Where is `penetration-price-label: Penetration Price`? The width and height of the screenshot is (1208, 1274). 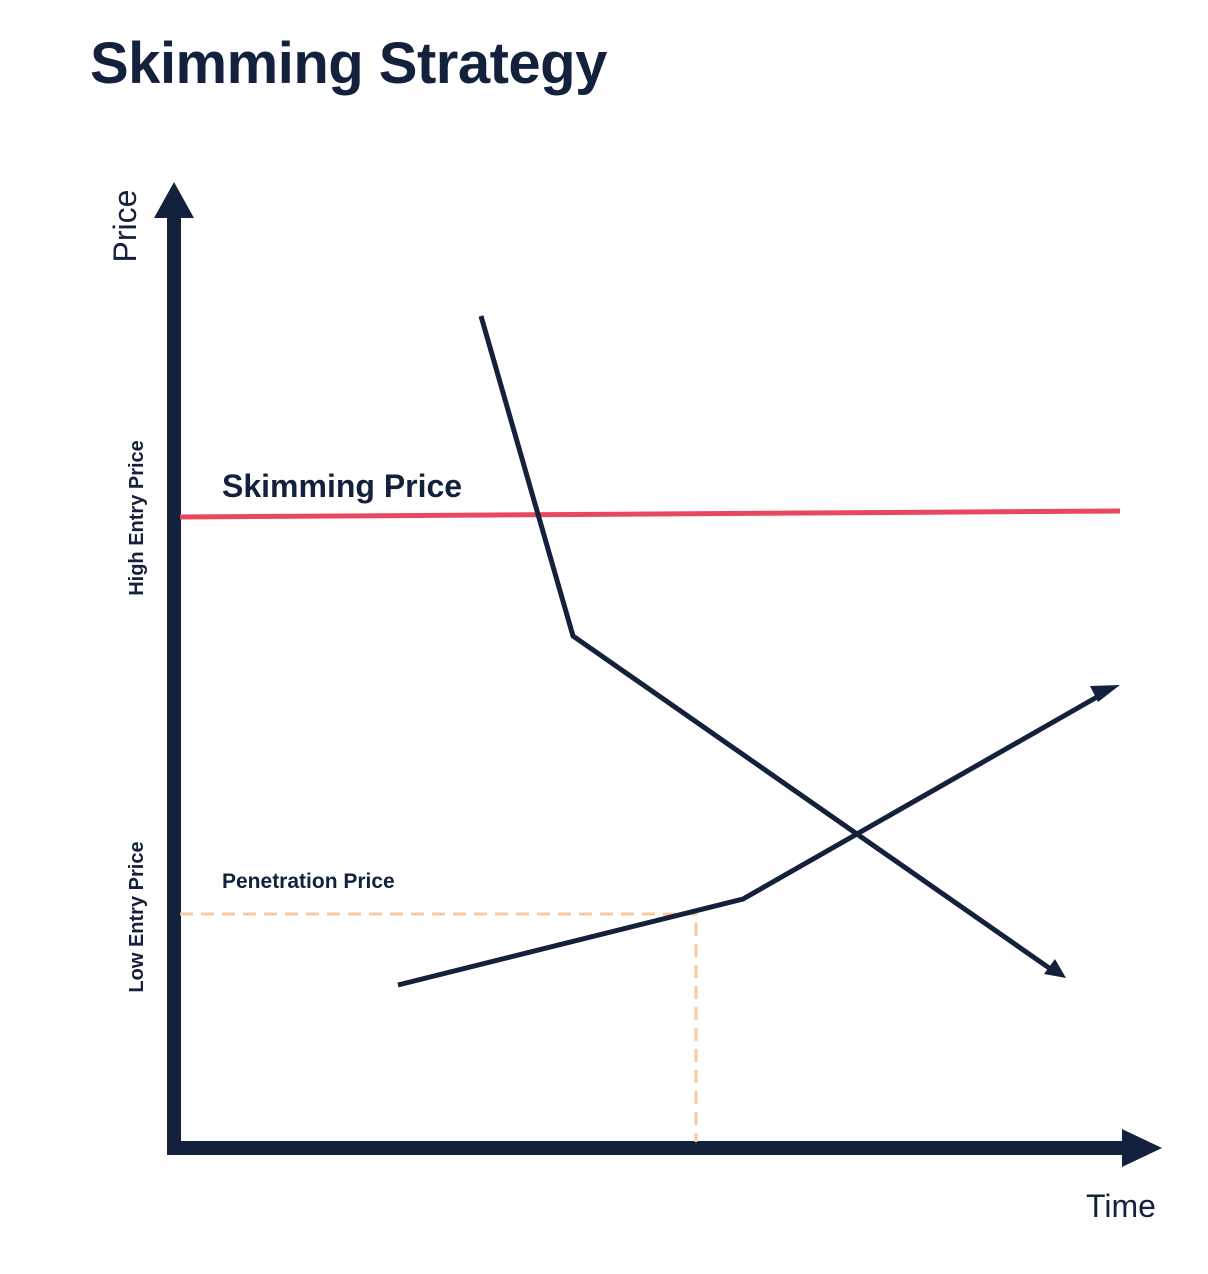
penetration-price-label: Penetration Price is located at coordinates (308, 881).